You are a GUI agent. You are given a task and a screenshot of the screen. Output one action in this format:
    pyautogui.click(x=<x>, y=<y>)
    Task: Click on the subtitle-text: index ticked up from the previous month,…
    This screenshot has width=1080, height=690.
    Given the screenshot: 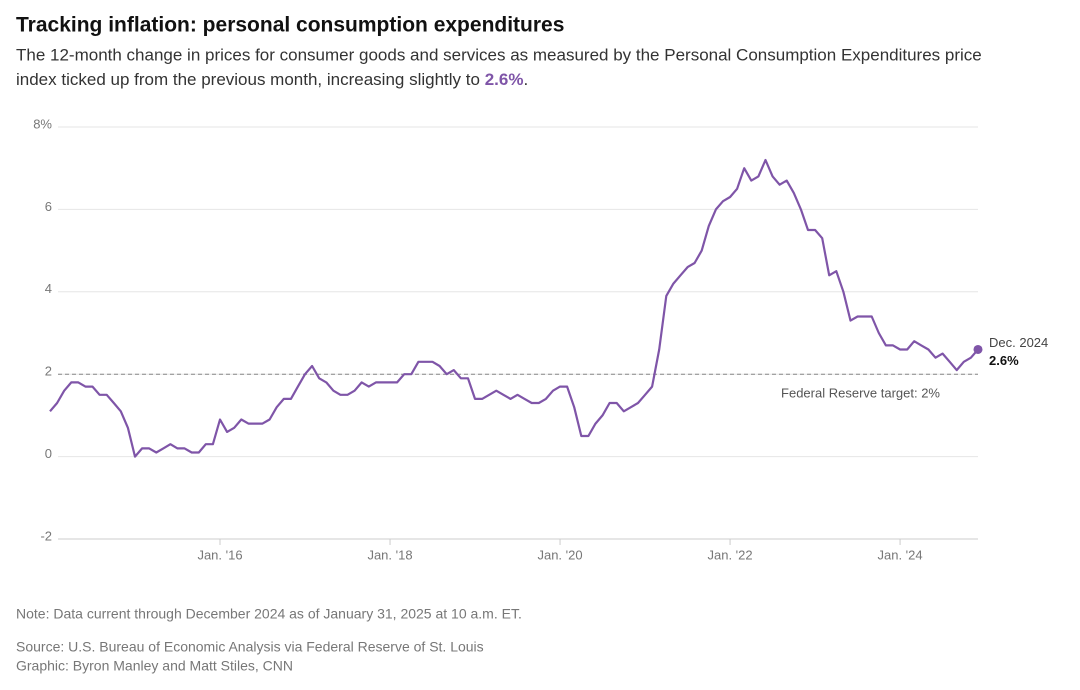 What is the action you would take?
    pyautogui.click(x=250, y=79)
    